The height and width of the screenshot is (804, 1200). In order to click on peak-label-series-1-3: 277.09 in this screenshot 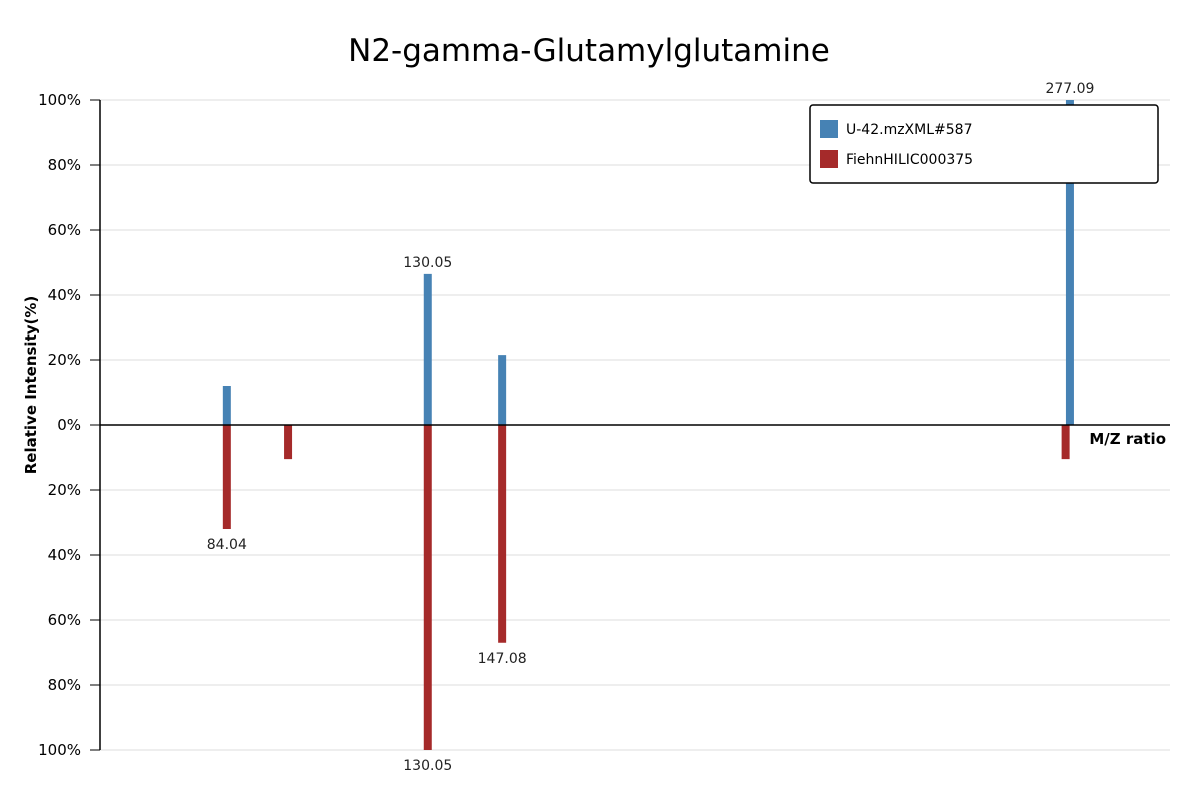, I will do `click(1069, 89)`.